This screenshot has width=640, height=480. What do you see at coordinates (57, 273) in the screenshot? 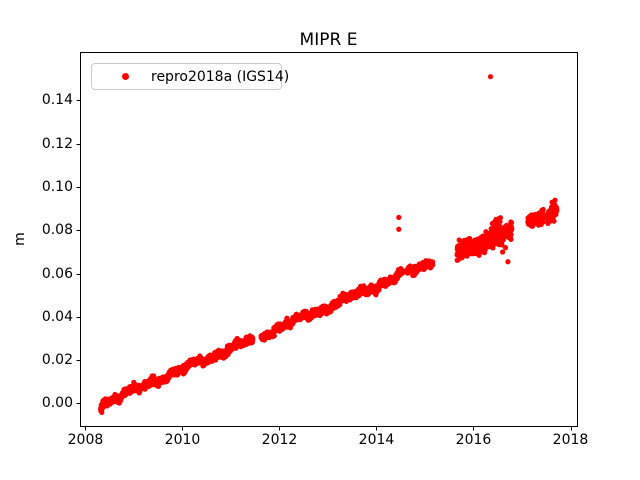
I see `y-tick-label: 0.06` at bounding box center [57, 273].